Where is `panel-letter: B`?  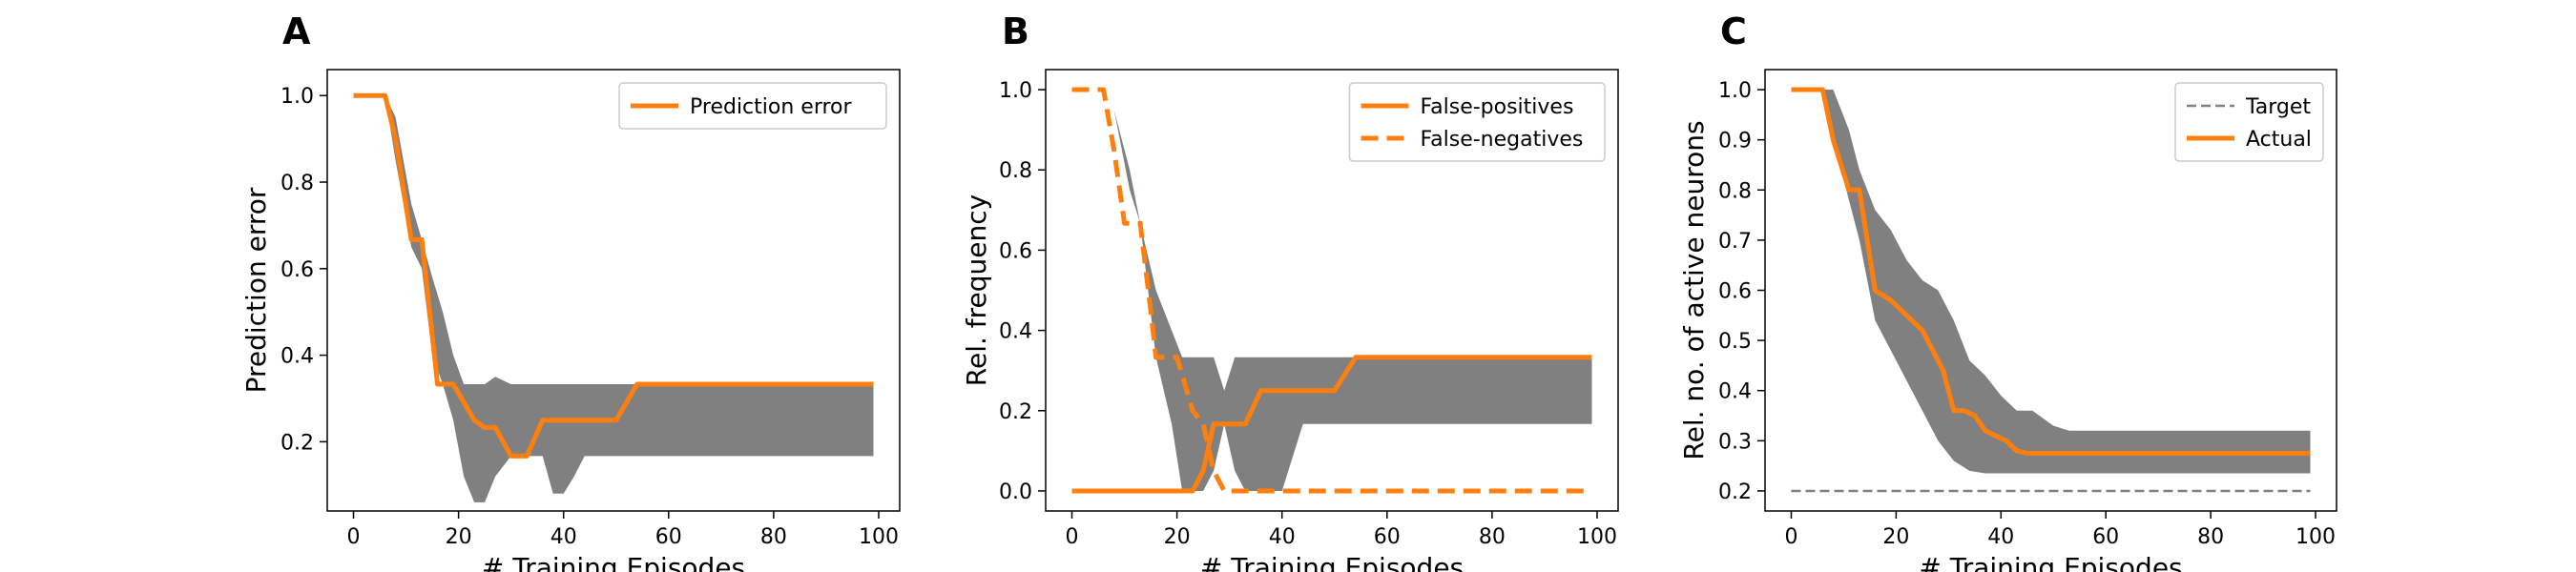 panel-letter: B is located at coordinates (1015, 31).